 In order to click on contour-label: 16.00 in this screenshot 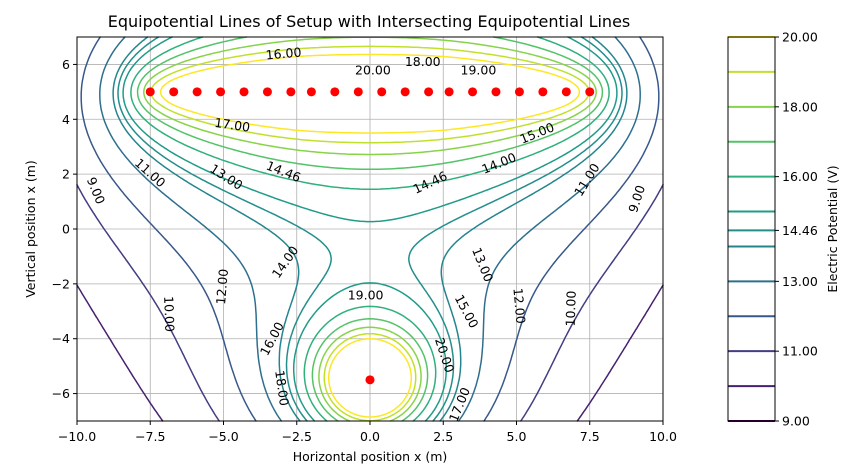, I will do `click(283, 53)`.